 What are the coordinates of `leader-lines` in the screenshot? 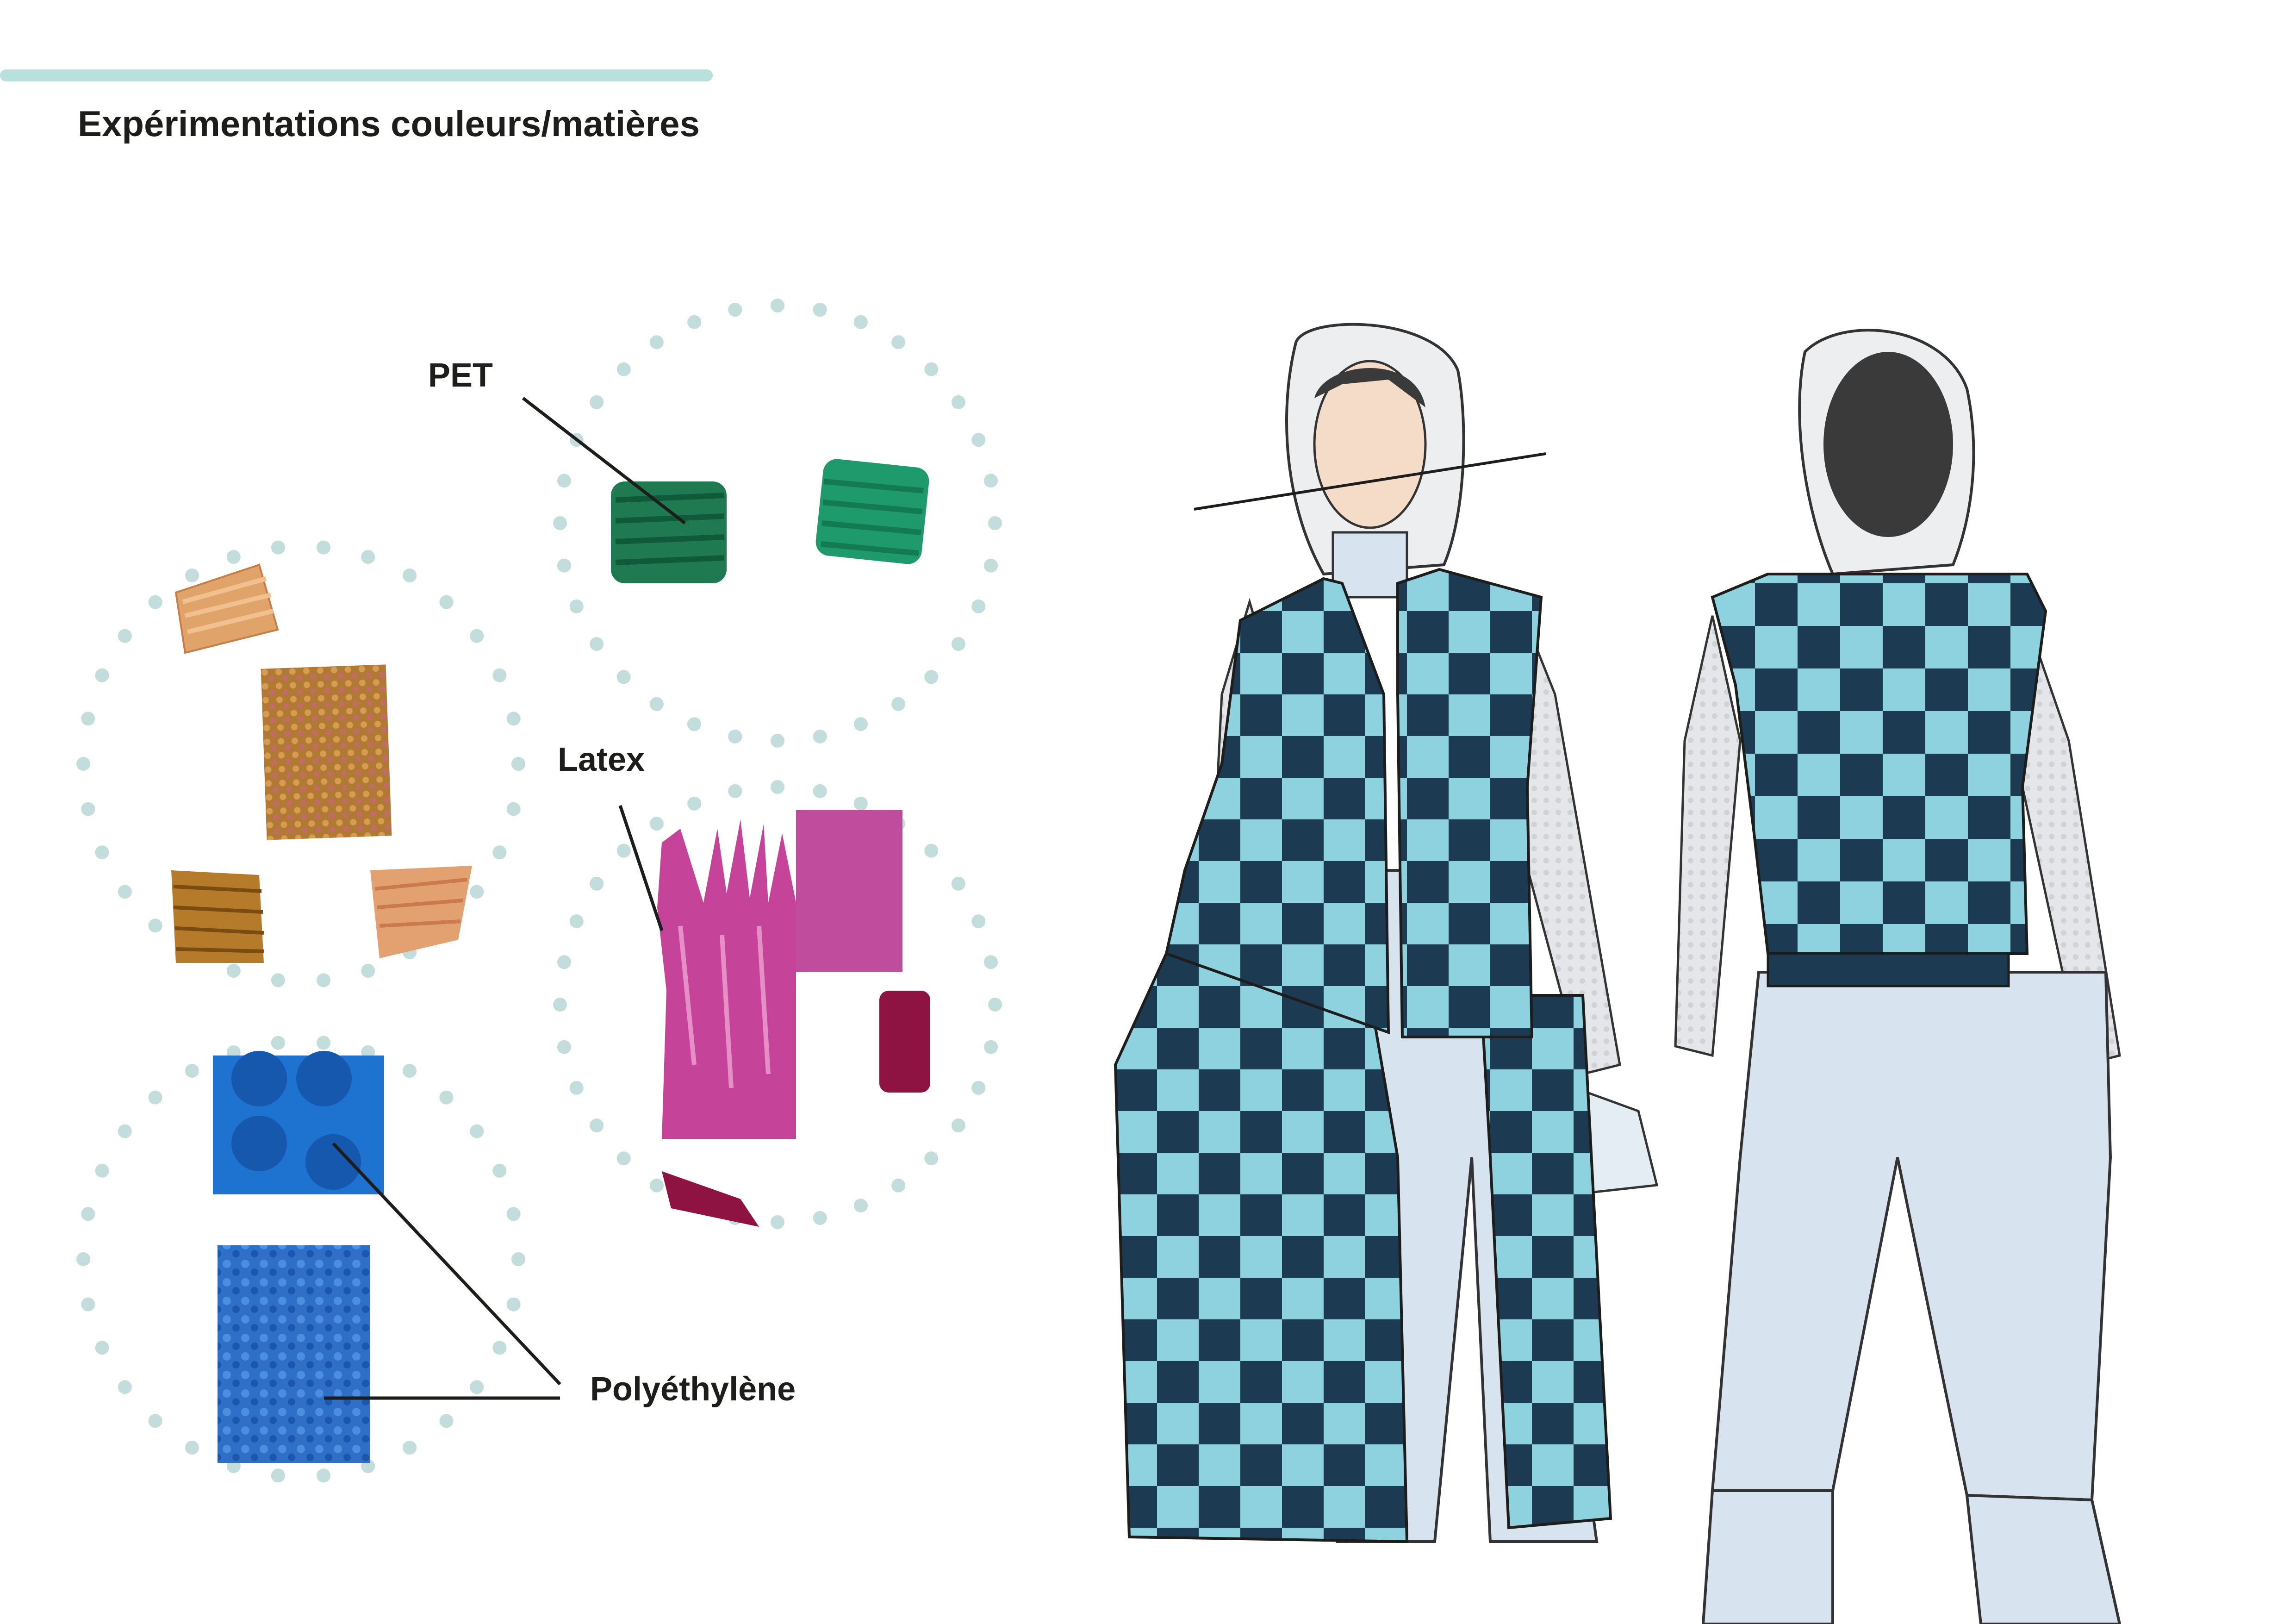 It's located at (505, 898).